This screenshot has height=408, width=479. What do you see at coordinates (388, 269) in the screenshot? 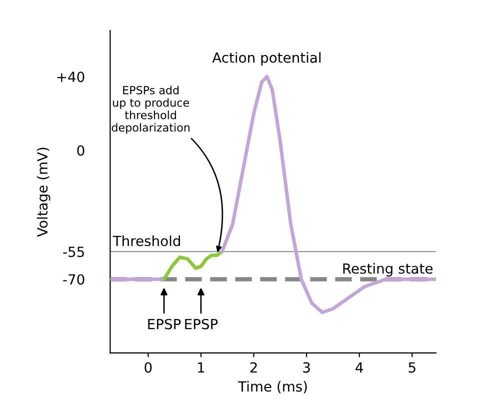
I see `ref-line-label: Resting state` at bounding box center [388, 269].